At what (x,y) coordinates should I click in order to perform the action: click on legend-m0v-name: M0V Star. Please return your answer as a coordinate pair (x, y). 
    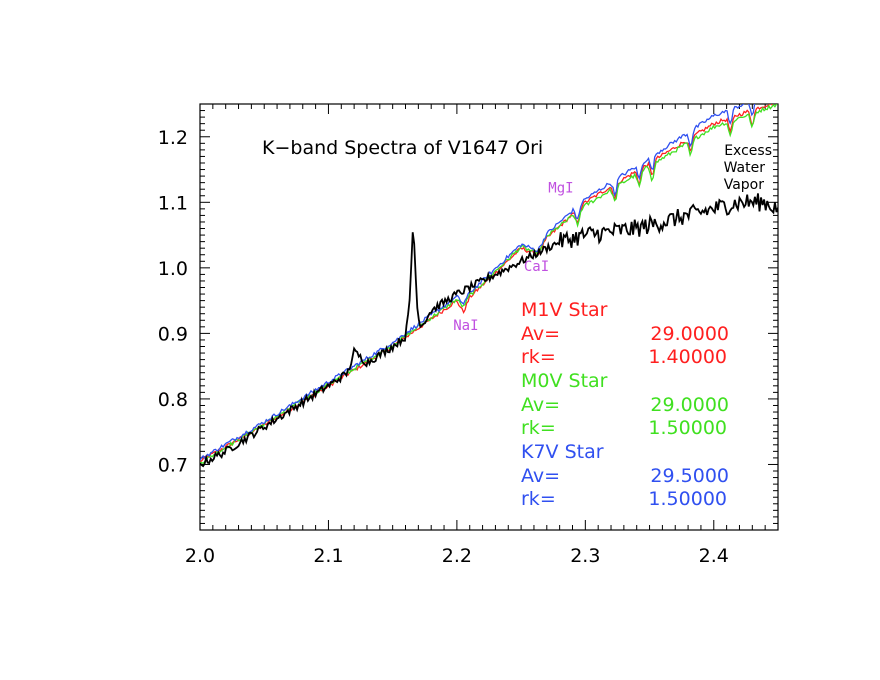
    Looking at the image, I should click on (564, 381).